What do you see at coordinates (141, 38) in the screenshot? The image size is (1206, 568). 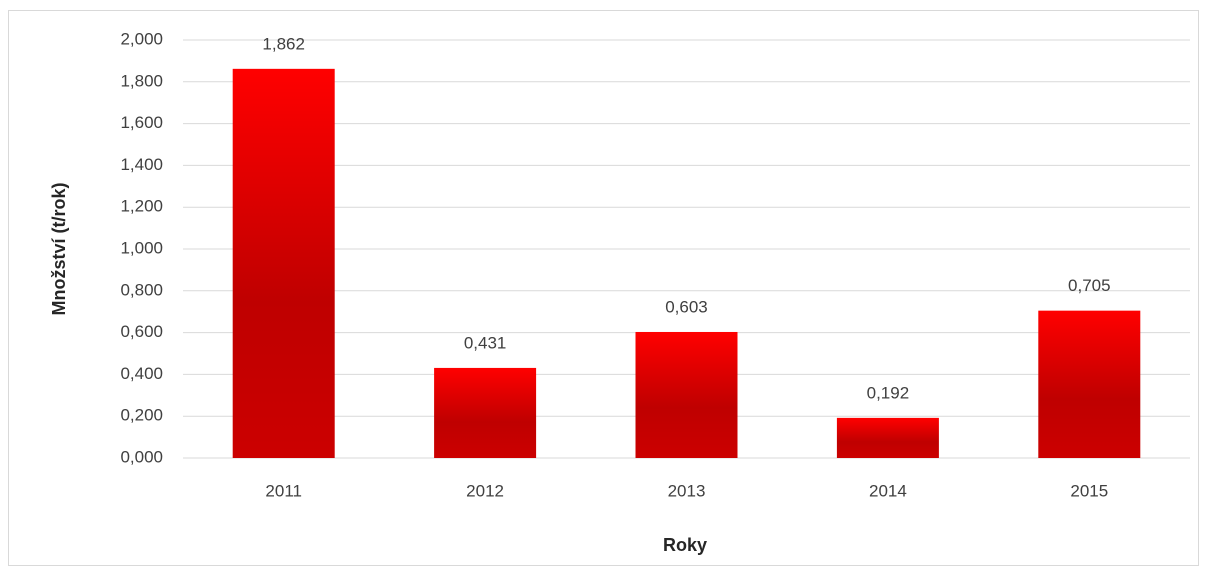 I see `y-tick-label: 2,000` at bounding box center [141, 38].